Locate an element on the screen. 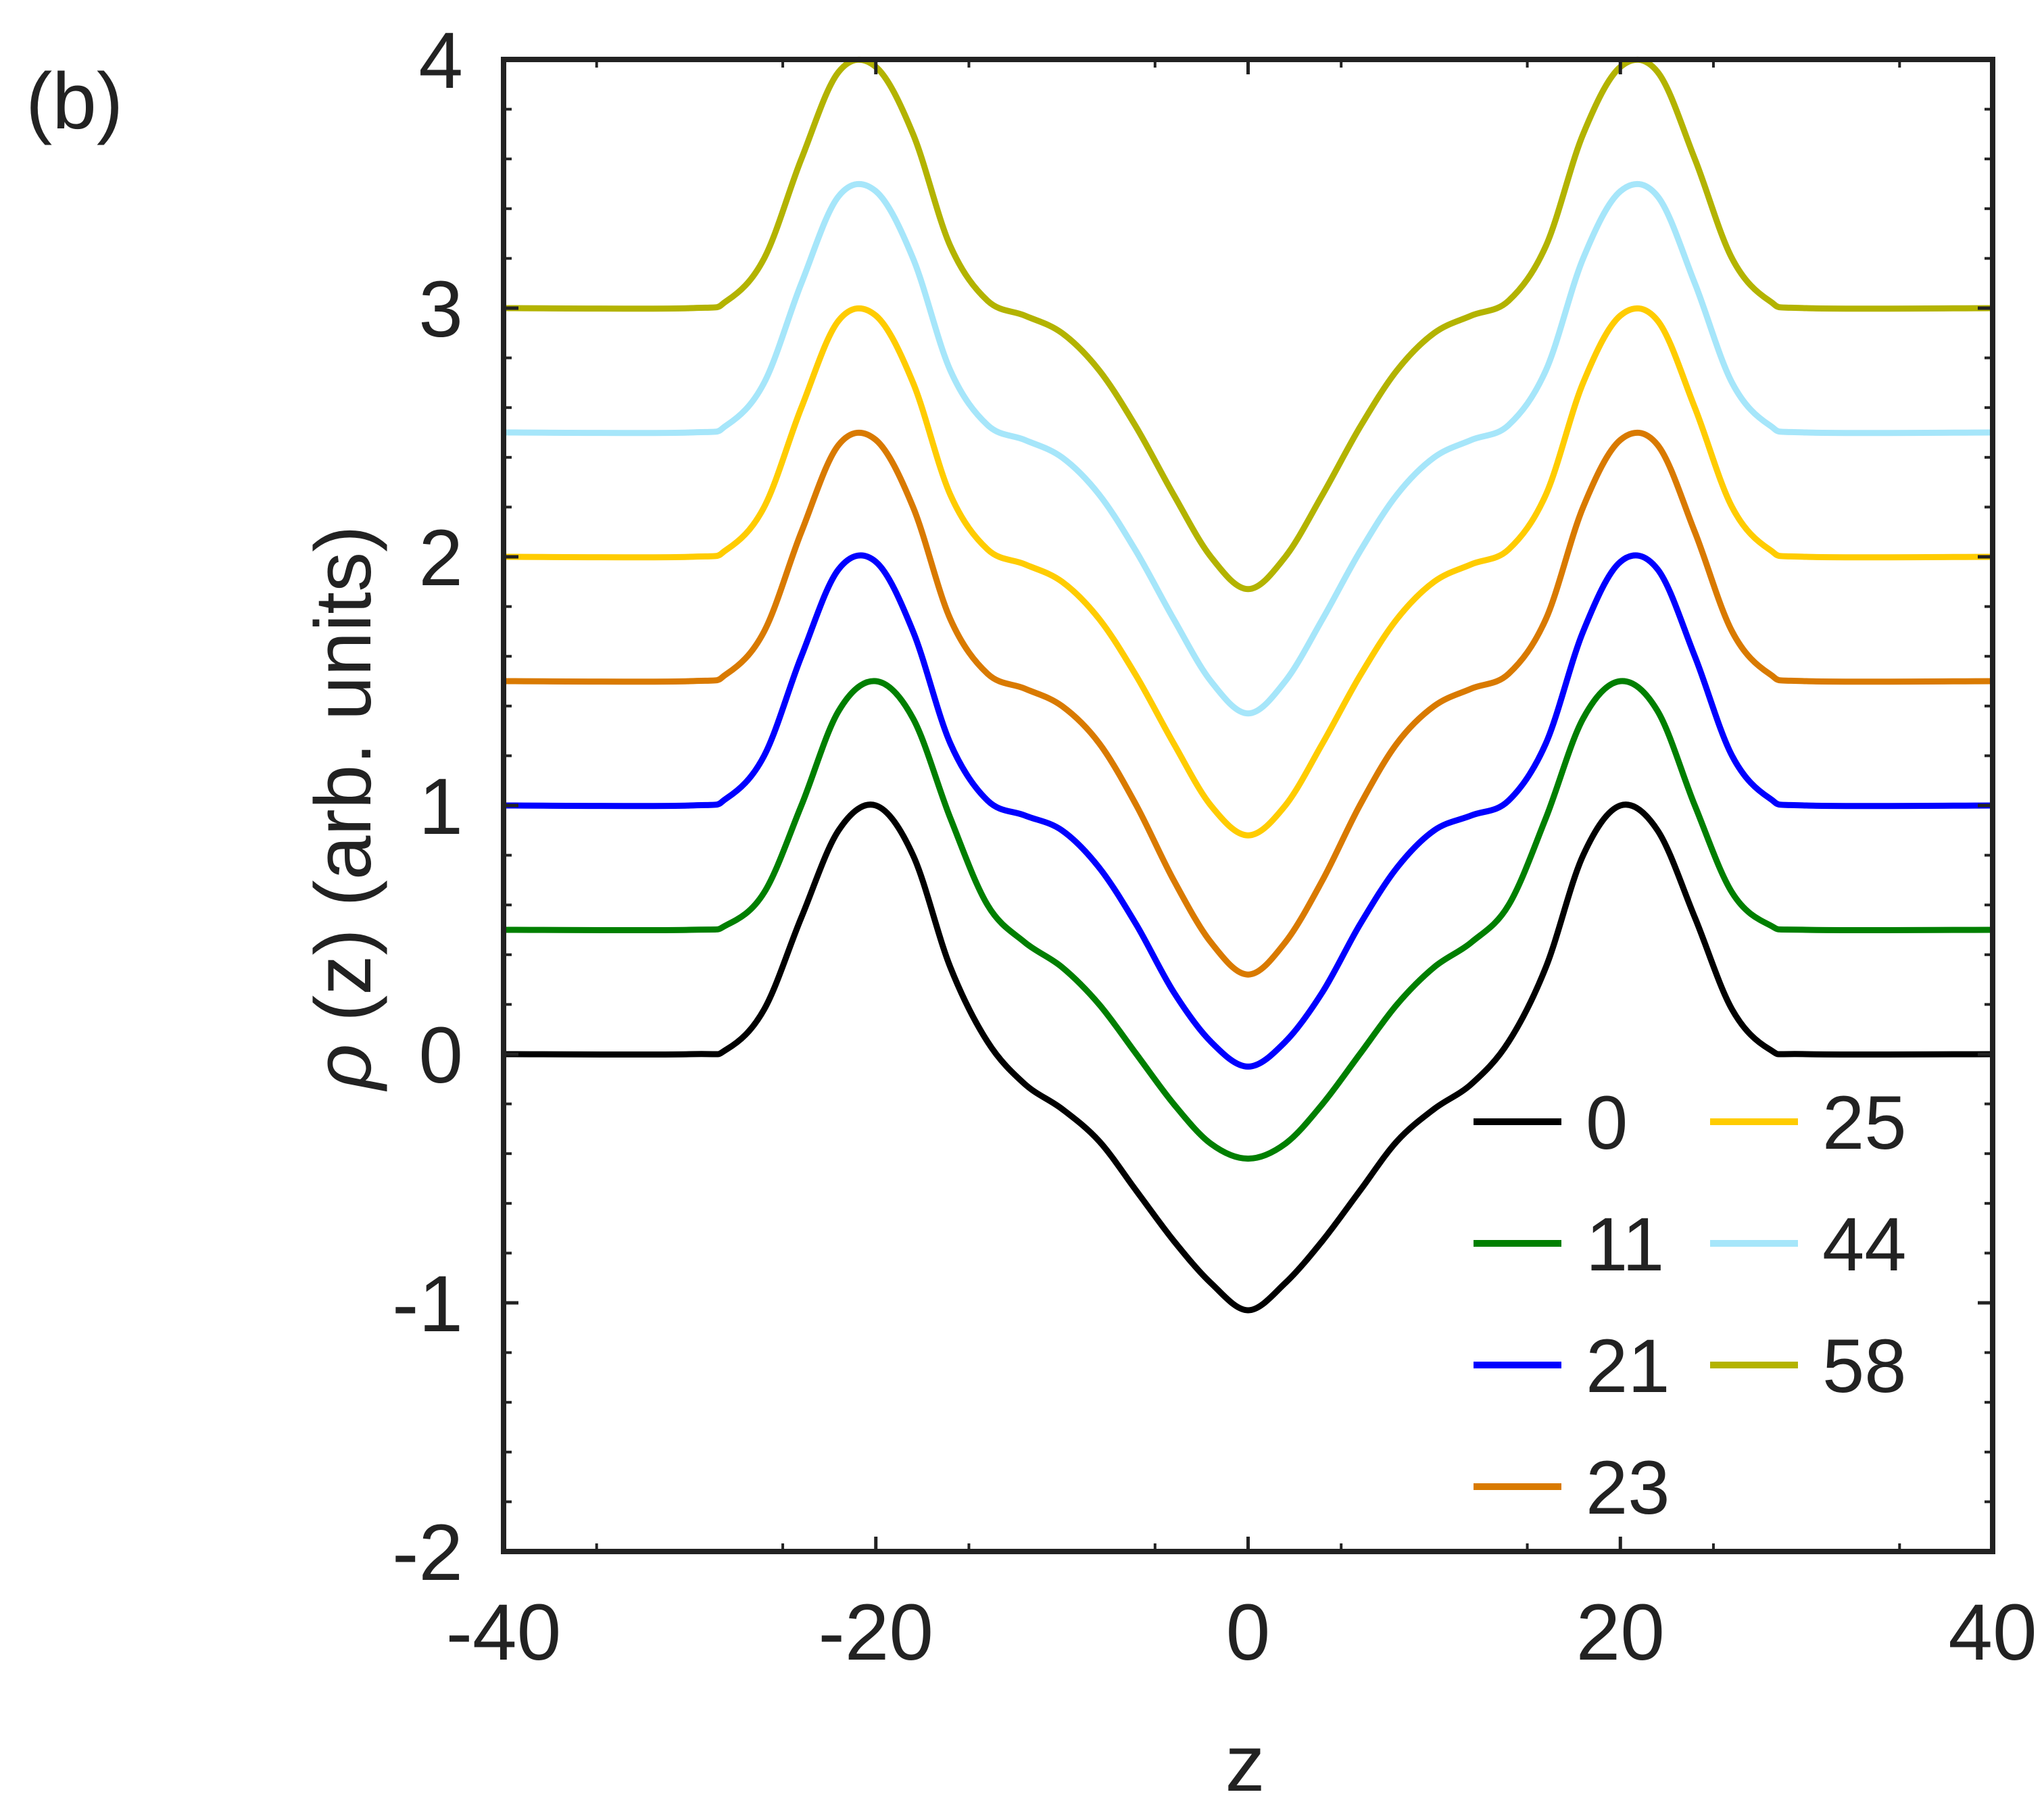 This screenshot has height=1811, width=2044. legend: 0 11 21 23 25 44 58 is located at coordinates (1690, 1305).